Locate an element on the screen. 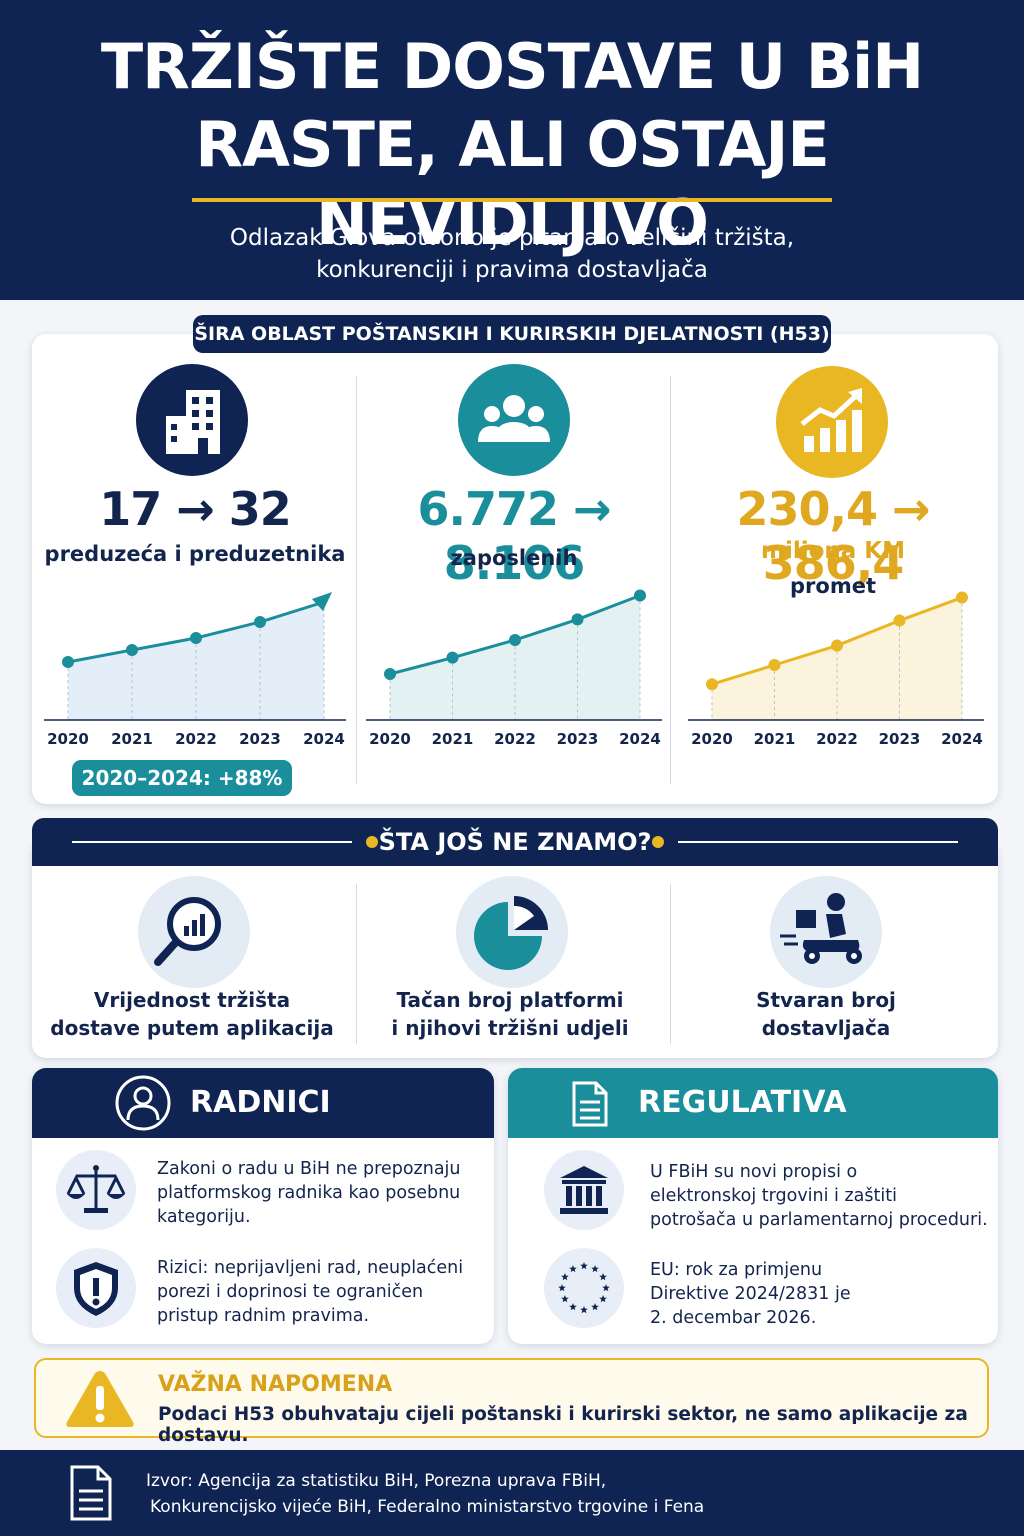  unknown-section-header: ŠTA JOŠ NE ZNAMO? is located at coordinates (515, 842).